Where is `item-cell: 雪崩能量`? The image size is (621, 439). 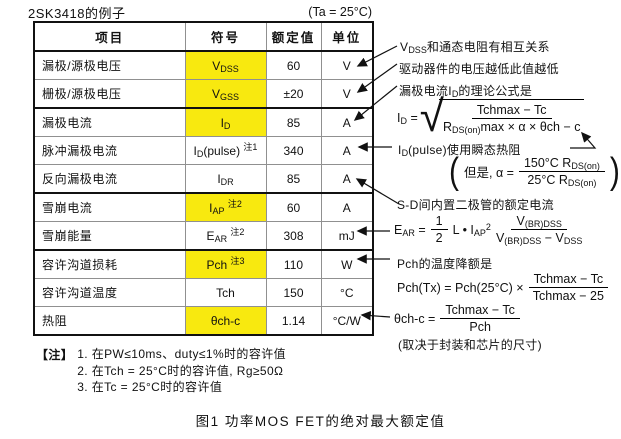 item-cell: 雪崩能量 is located at coordinates (109, 236).